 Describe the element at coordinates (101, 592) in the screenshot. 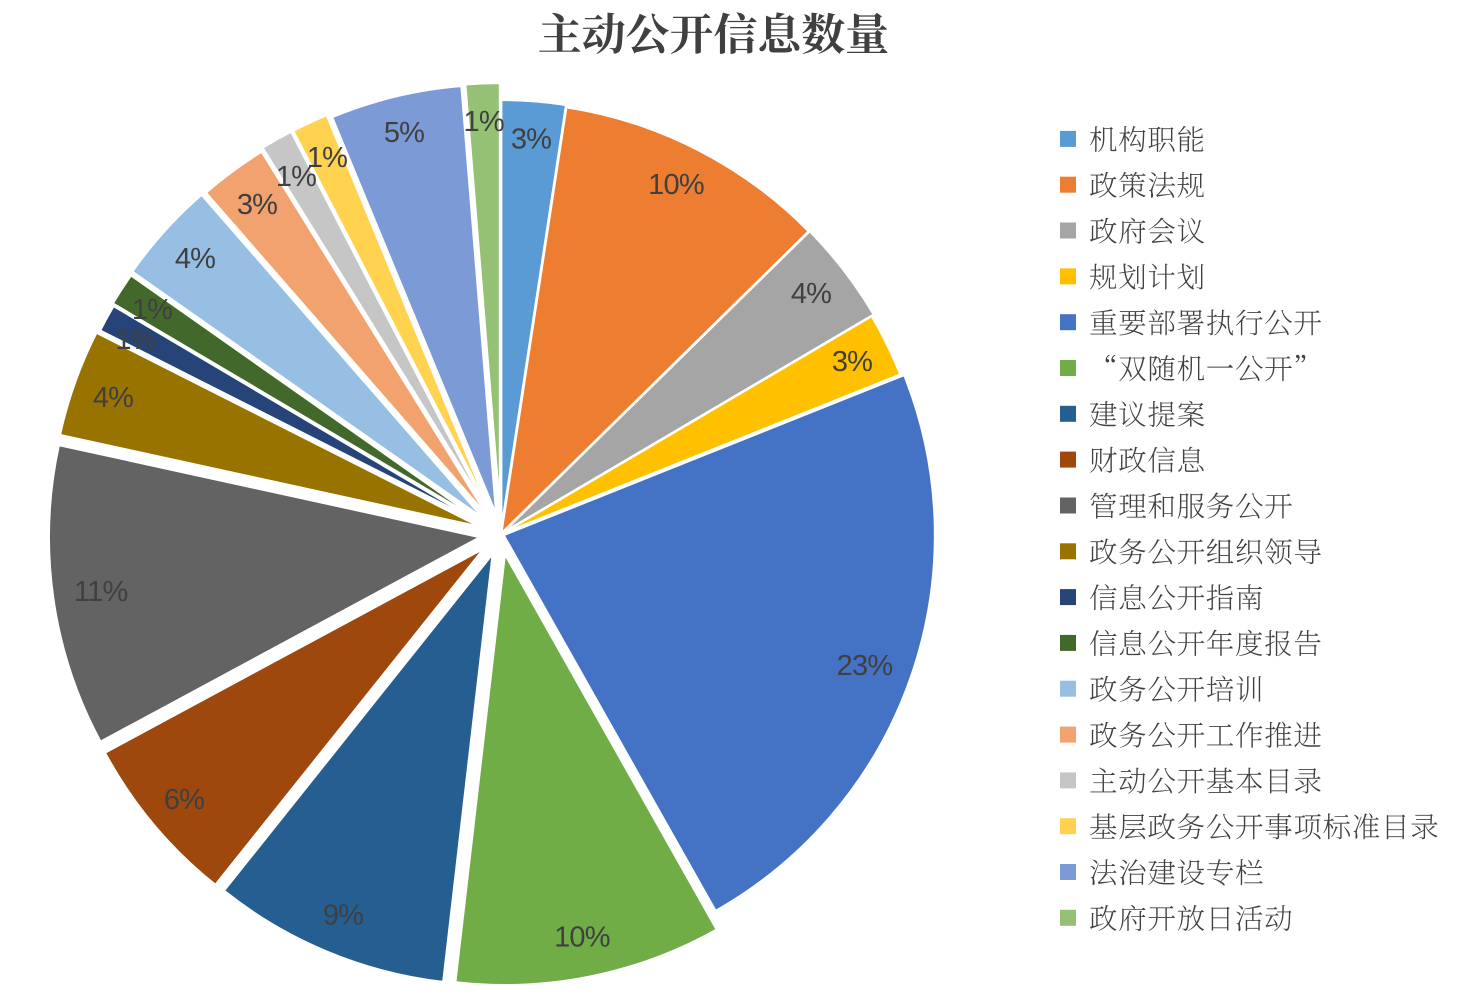

I see `svg-text: 11%` at that location.